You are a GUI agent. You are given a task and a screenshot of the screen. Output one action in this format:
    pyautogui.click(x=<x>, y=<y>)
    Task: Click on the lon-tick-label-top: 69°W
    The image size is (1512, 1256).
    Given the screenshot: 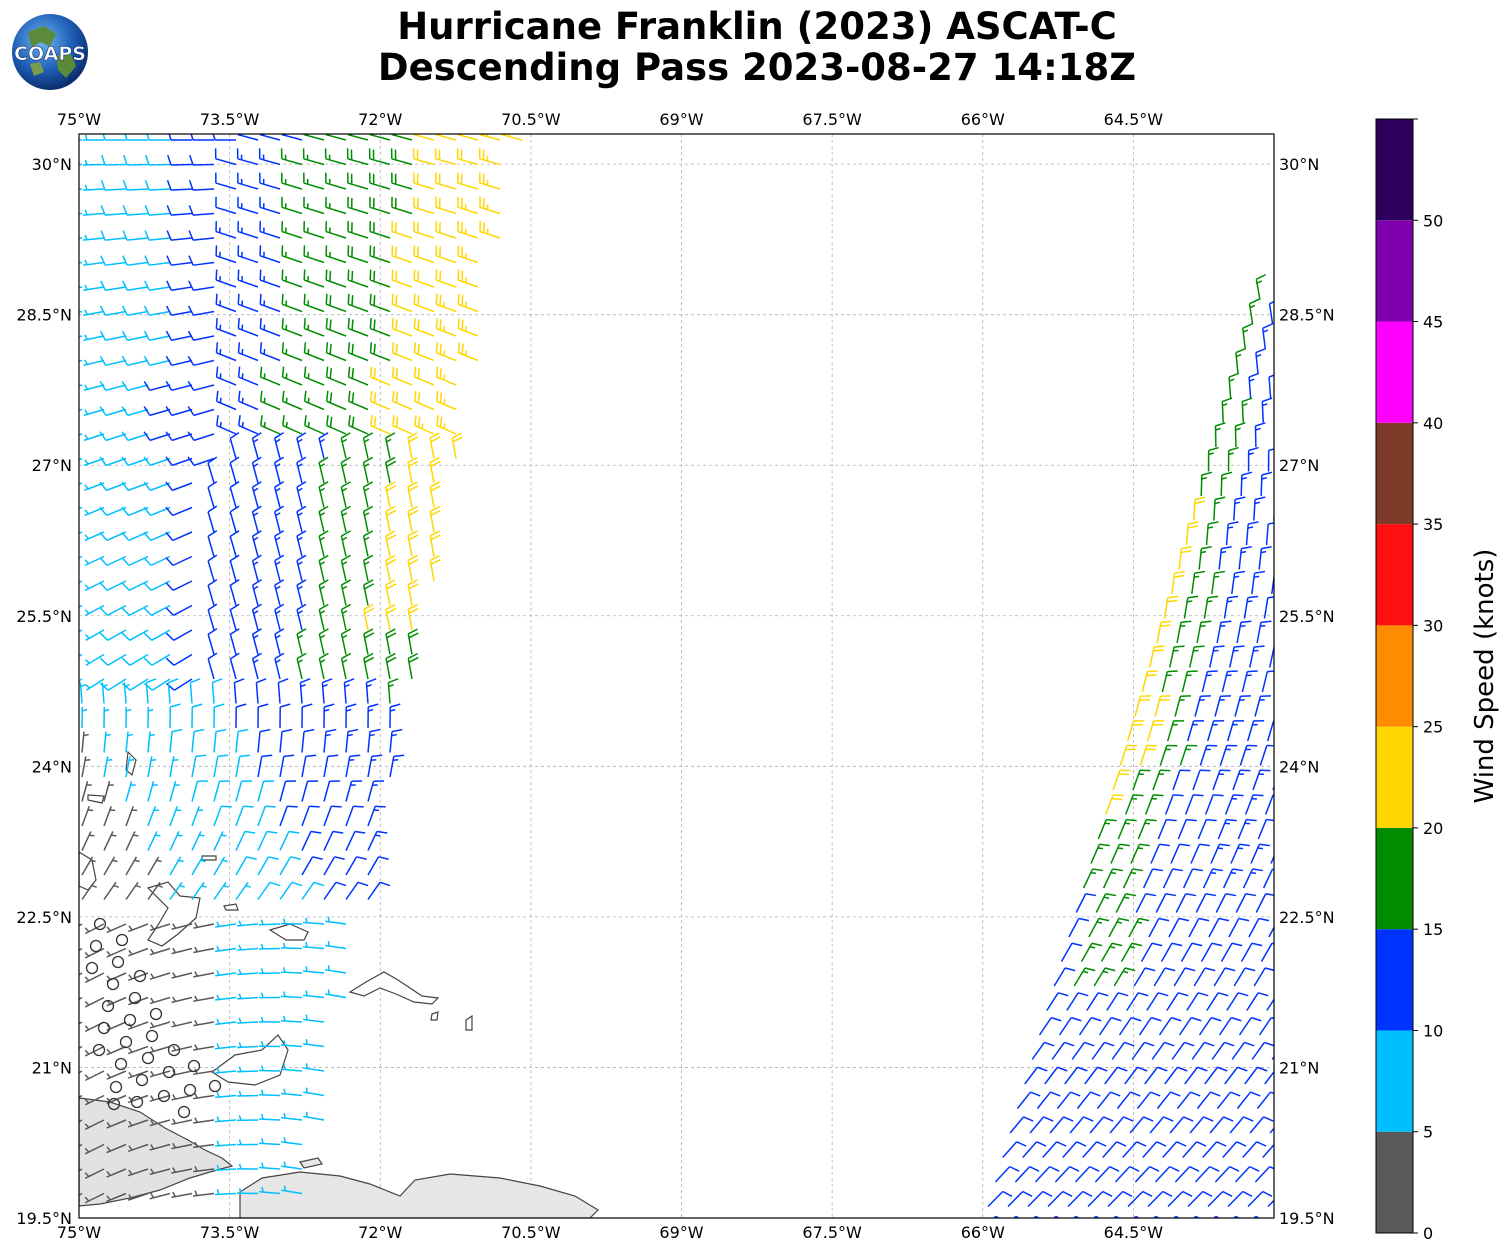 What is the action you would take?
    pyautogui.click(x=681, y=119)
    